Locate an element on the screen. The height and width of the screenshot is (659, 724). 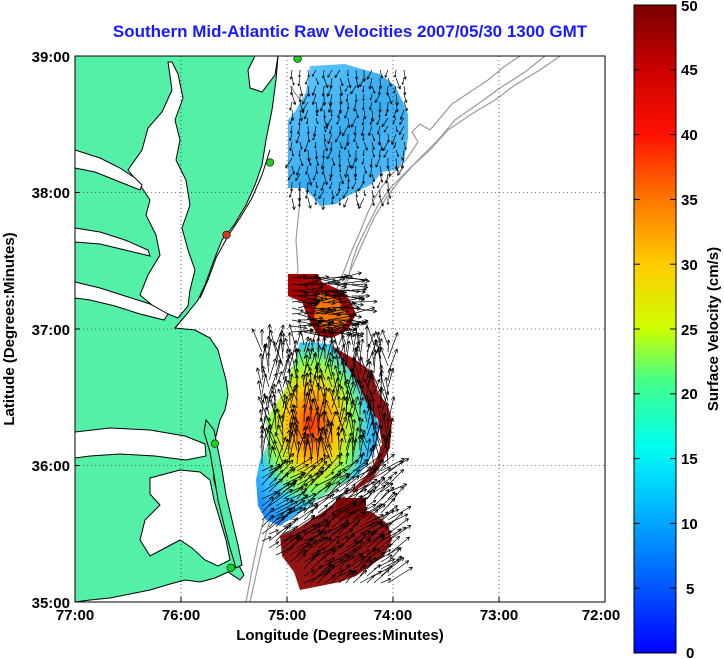
y-axis-label: Latitude (Degrees:Minutes) is located at coordinates (9, 328).